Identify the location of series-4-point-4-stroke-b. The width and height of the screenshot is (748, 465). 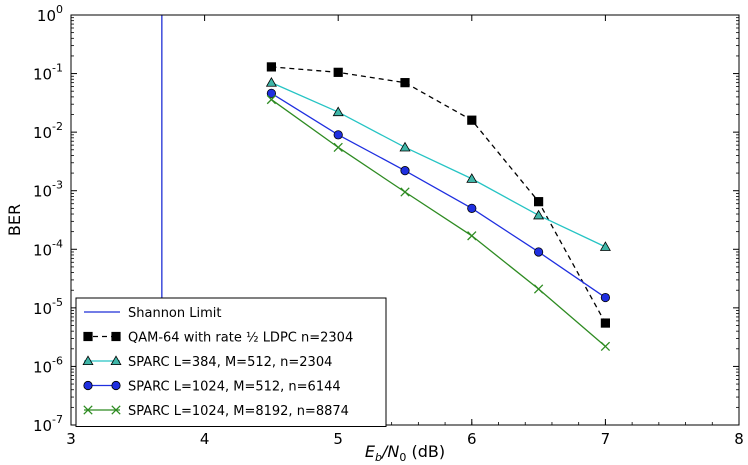
(472, 236).